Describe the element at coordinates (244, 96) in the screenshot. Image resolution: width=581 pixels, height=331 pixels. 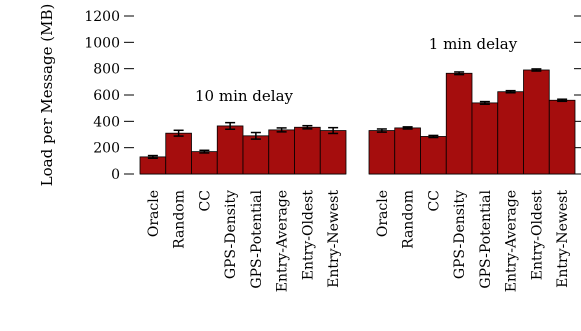
I see `panel-annotation: 10 min delay` at that location.